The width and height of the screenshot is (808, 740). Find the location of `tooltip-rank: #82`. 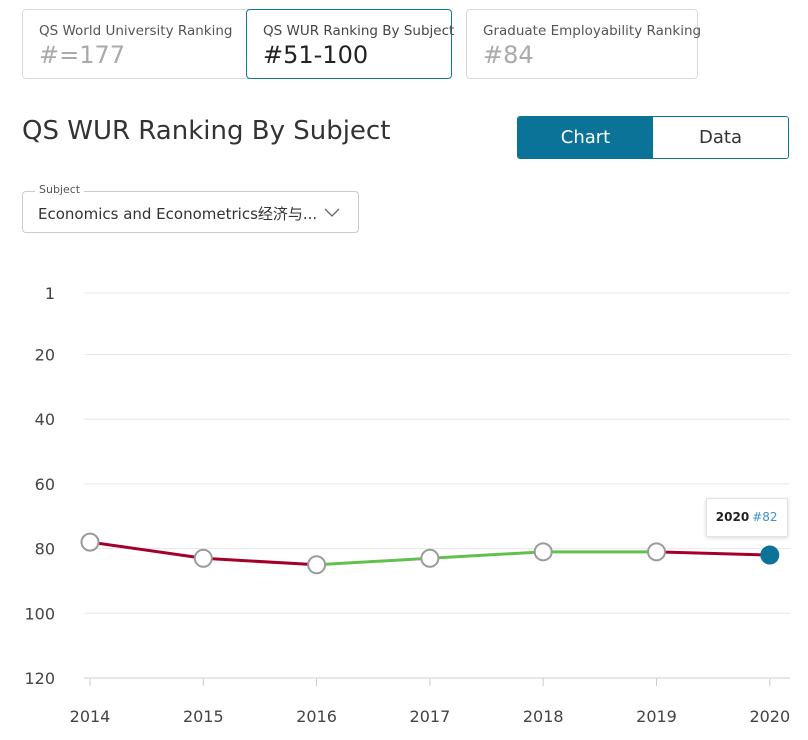

tooltip-rank: #82 is located at coordinates (765, 517).